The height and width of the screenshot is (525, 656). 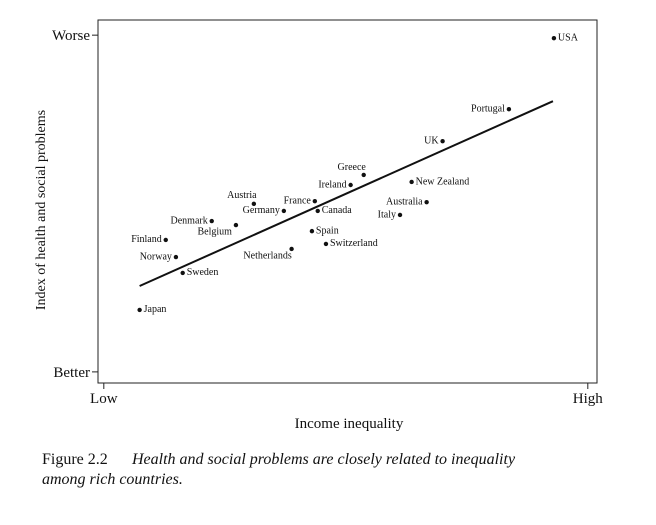 I want to click on point-label: New Zealand, so click(x=443, y=181).